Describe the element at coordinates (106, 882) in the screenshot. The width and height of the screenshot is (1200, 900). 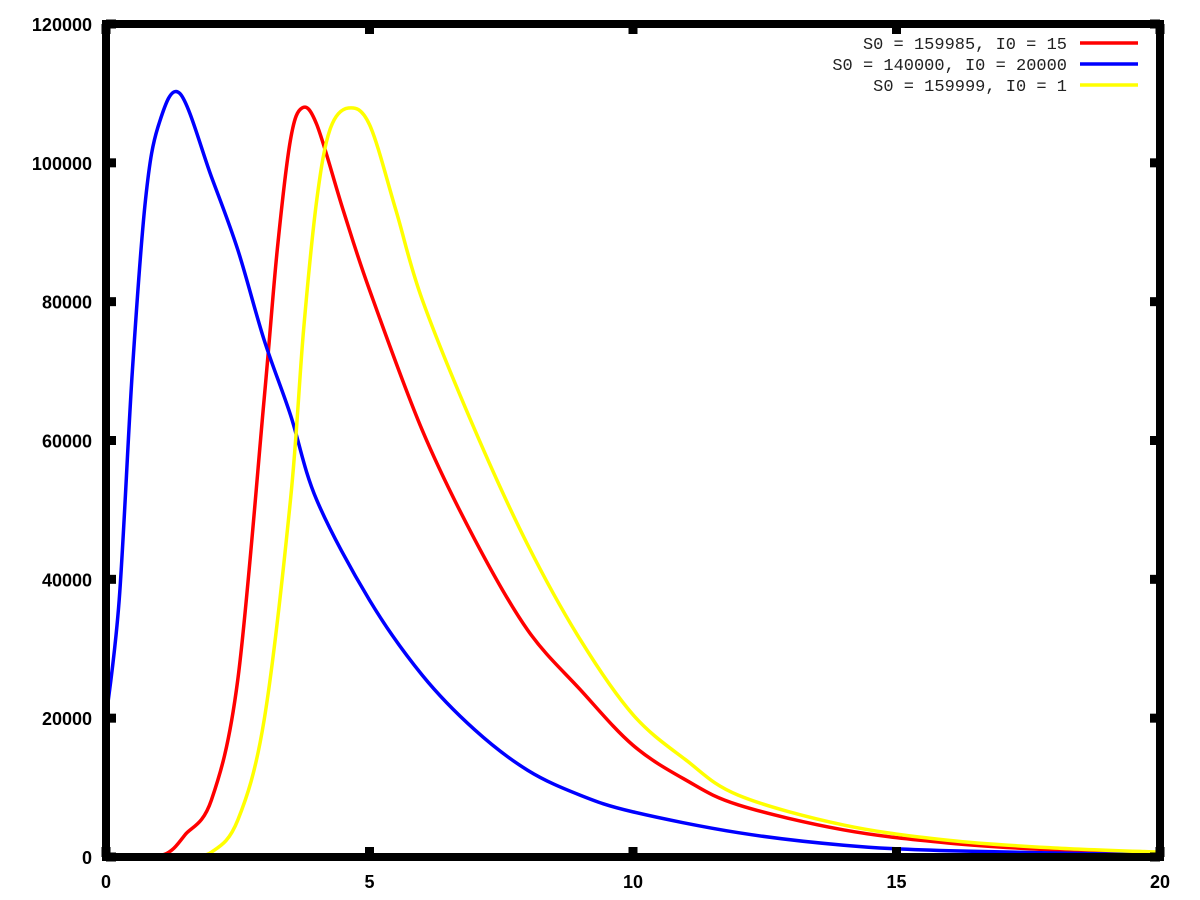
I see `x-tick-label: 0` at that location.